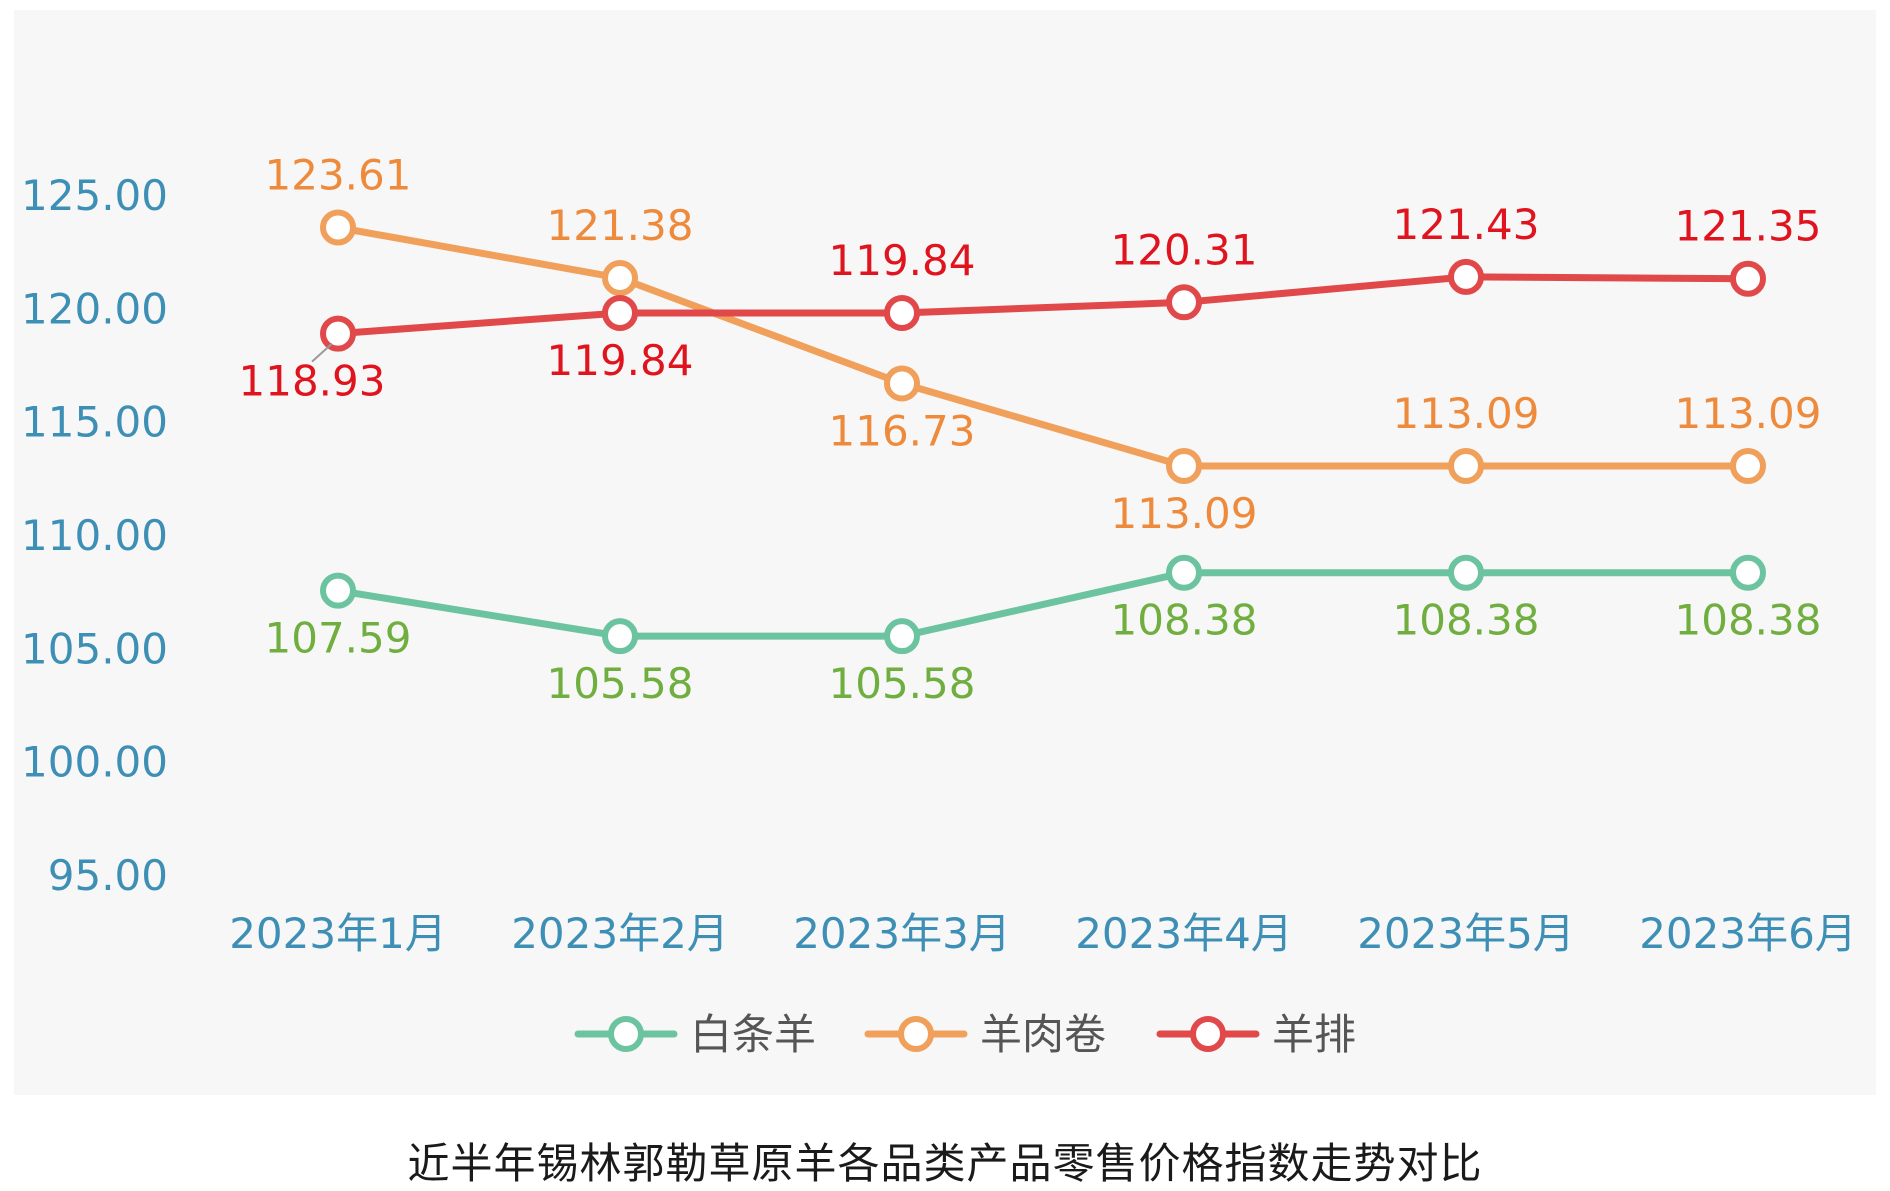 This screenshot has width=1890, height=1191. I want to click on legend-item: 白条羊, so click(695, 1034).